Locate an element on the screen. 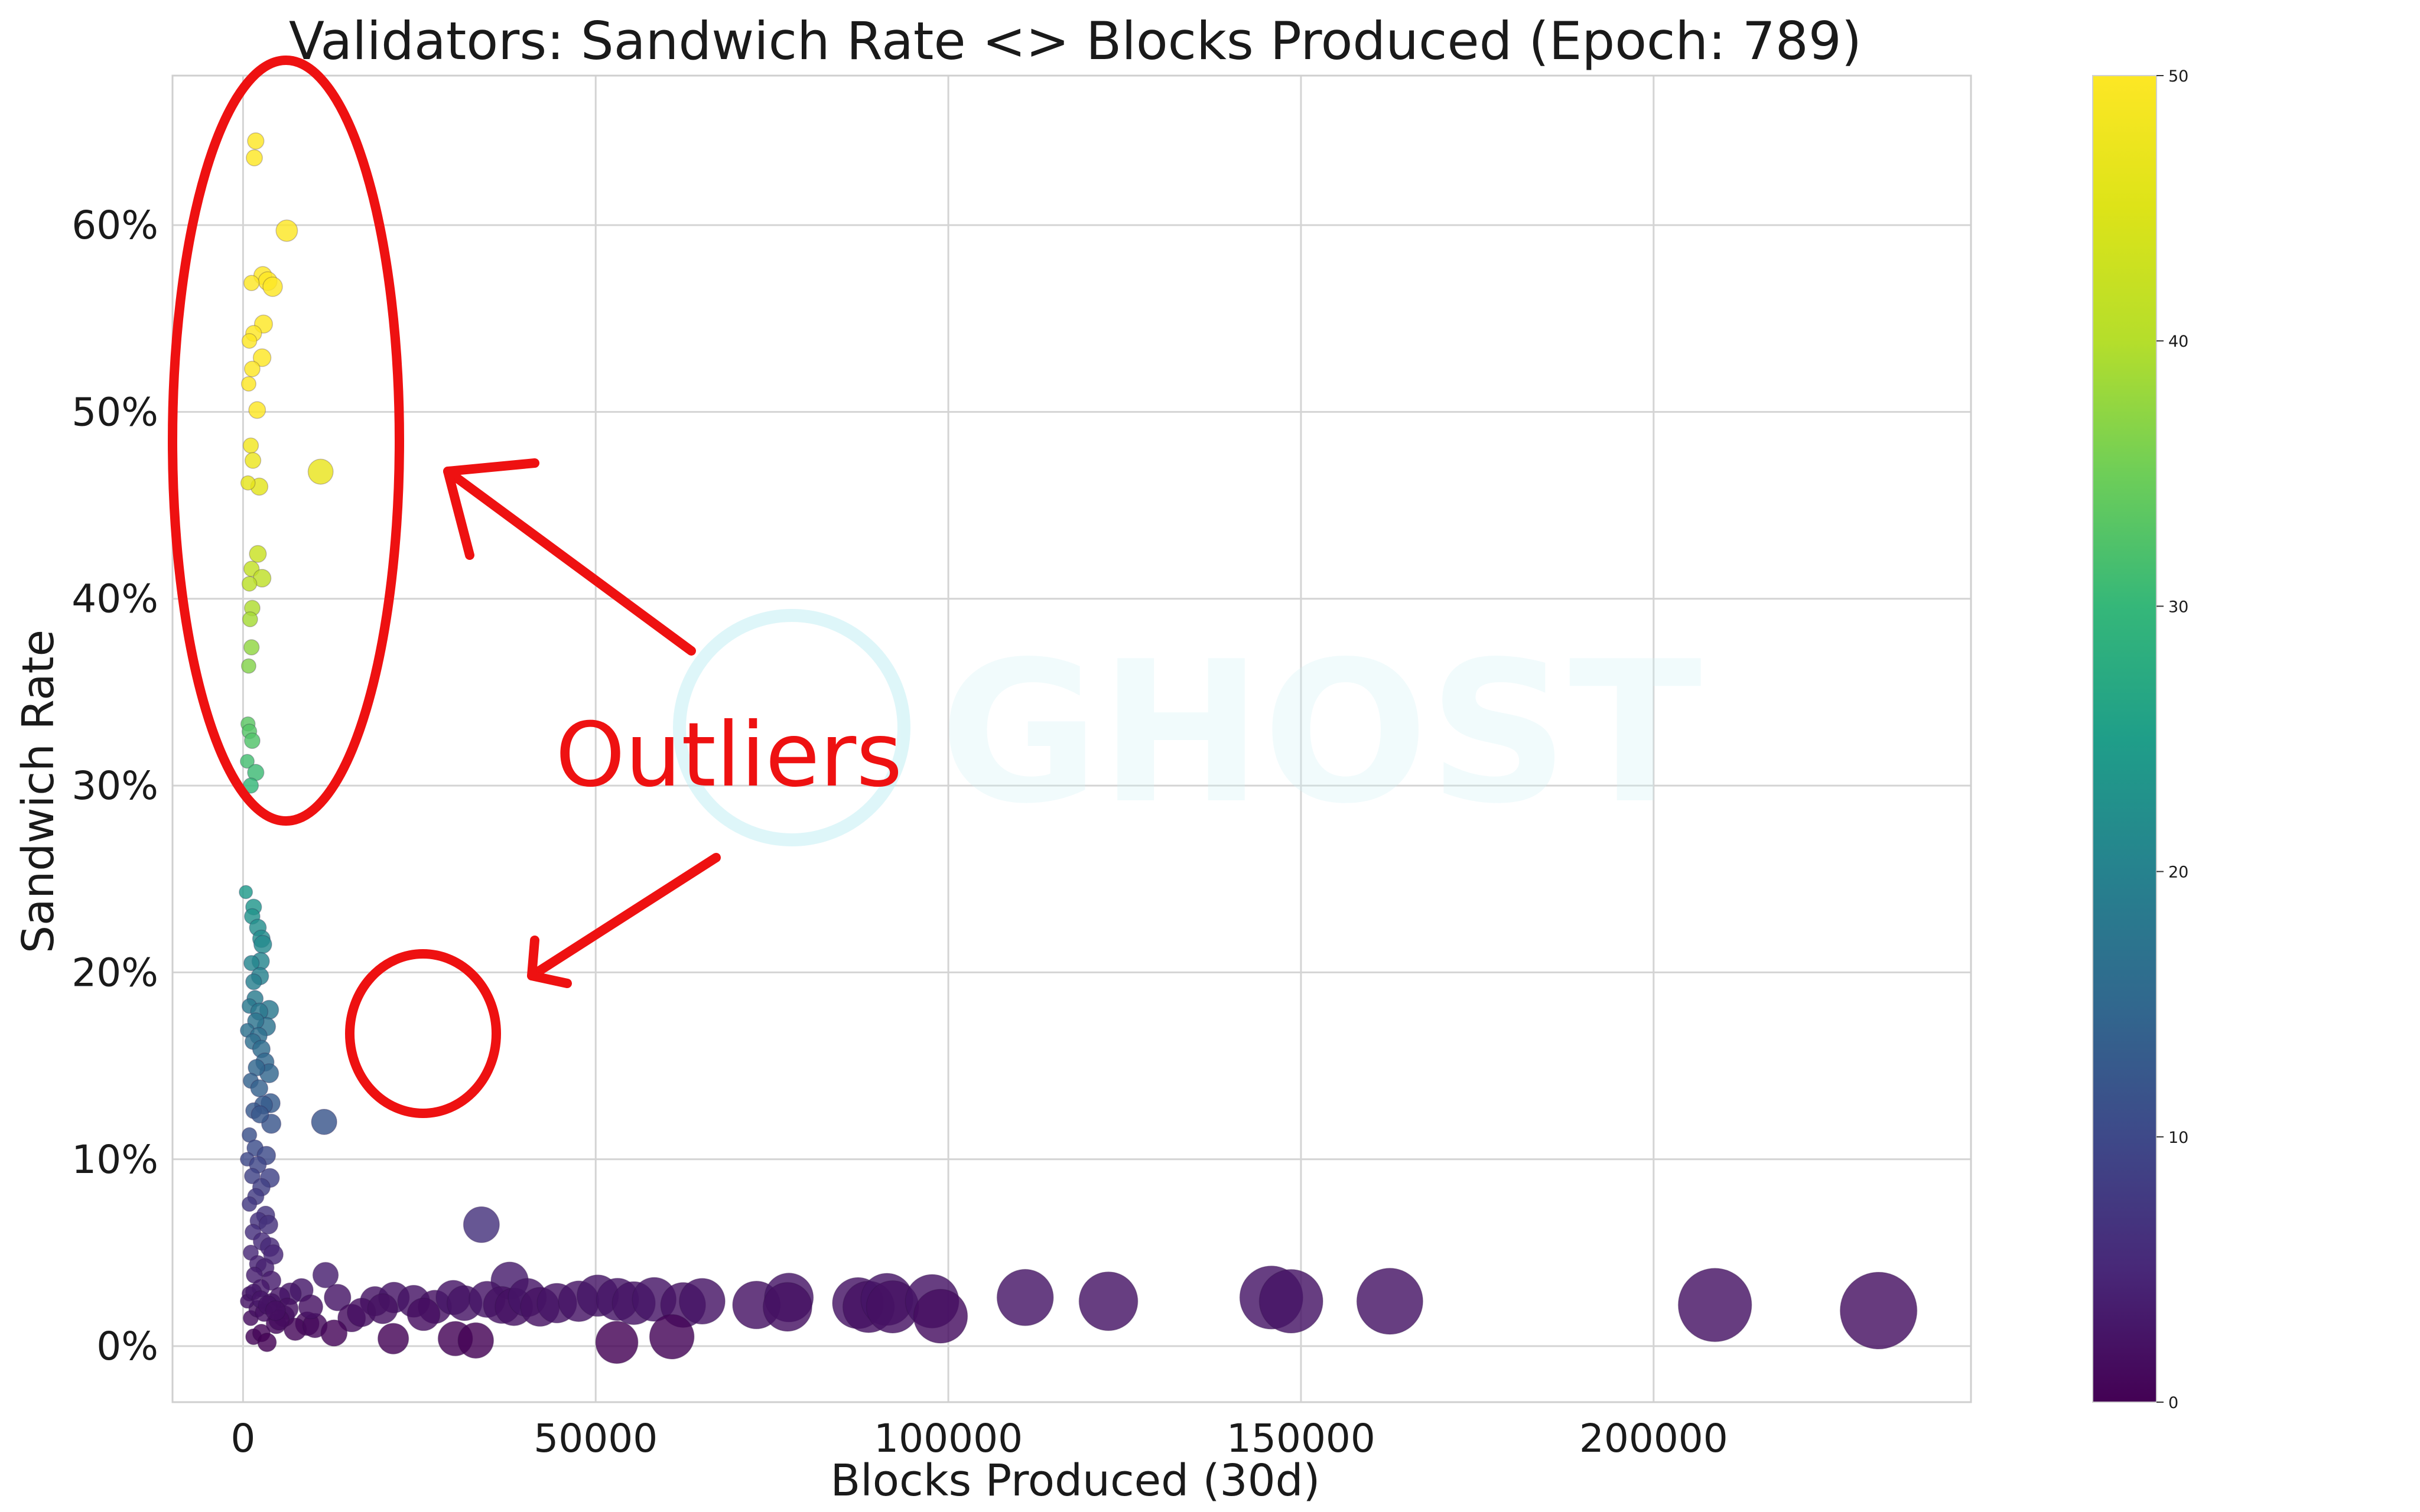  y-tick-label: 60% is located at coordinates (114, 225).